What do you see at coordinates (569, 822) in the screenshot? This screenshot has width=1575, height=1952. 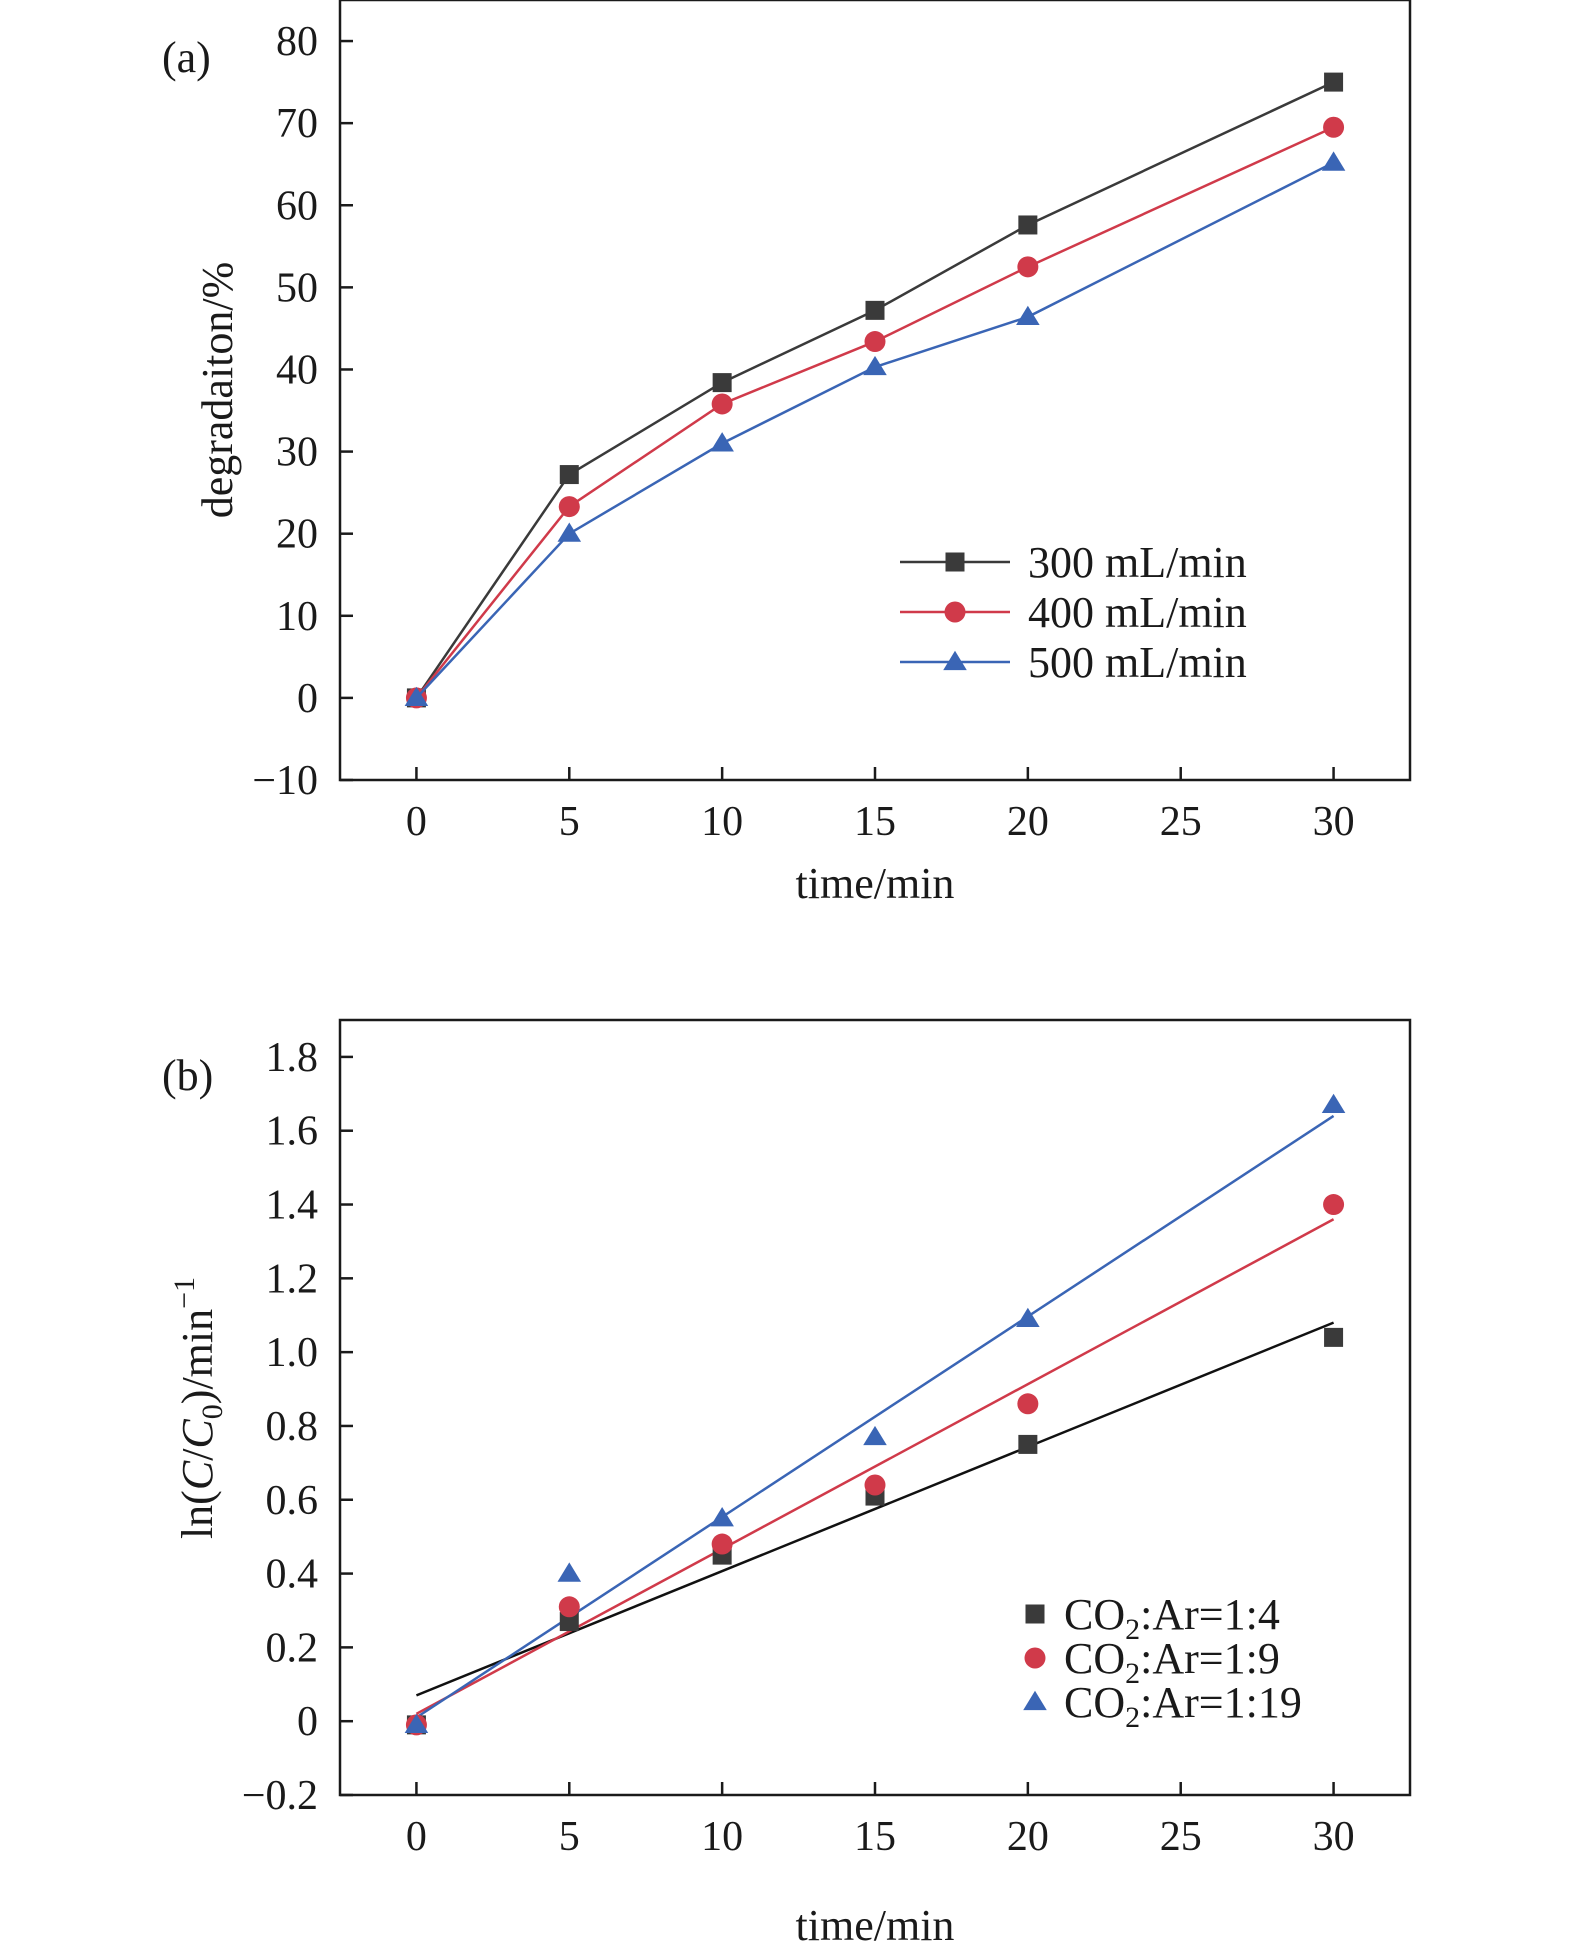 I see `chart-a-x-tick-label: 5` at bounding box center [569, 822].